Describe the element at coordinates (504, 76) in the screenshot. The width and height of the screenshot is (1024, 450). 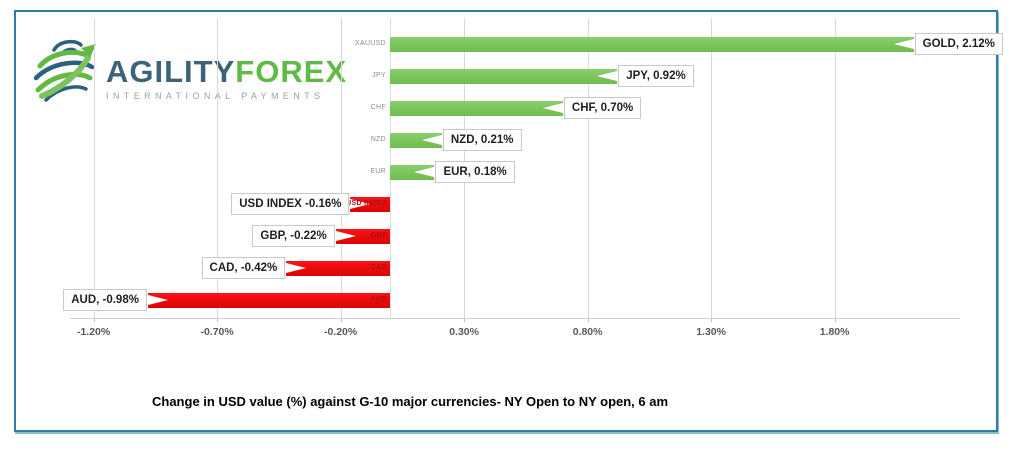
I see `bar-jpy` at that location.